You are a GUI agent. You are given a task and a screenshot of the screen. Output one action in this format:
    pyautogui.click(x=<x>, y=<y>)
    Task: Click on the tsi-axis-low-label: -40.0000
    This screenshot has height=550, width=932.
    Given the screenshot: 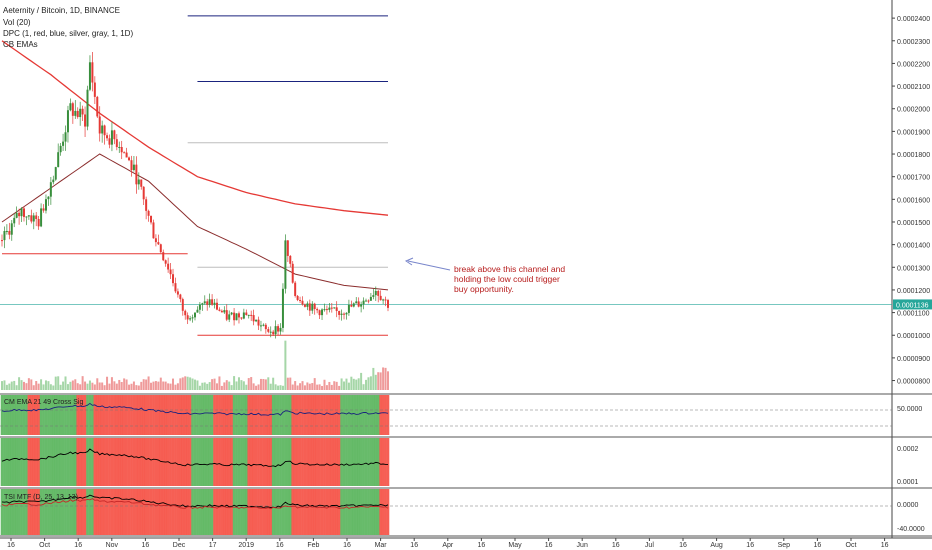 What is the action you would take?
    pyautogui.click(x=911, y=529)
    